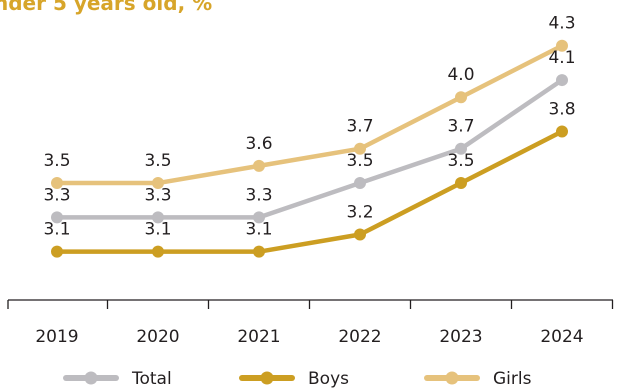 The image size is (617, 388). Describe the element at coordinates (452, 378) in the screenshot. I see `legend-marker-girls` at that location.